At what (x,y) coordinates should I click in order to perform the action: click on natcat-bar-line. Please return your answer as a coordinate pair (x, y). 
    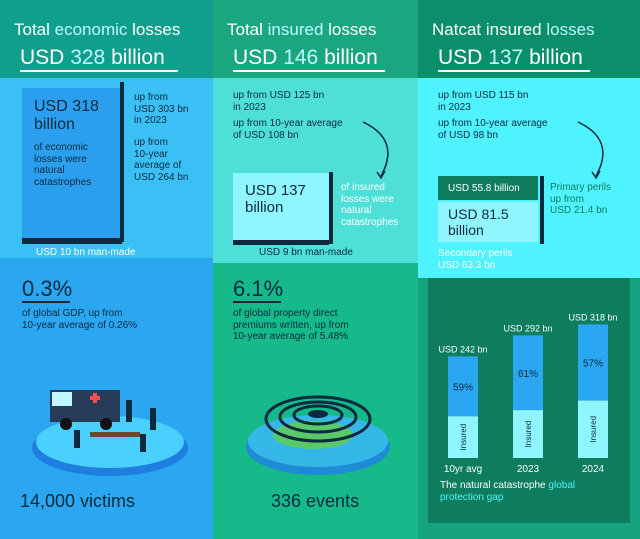
    Looking at the image, I should click on (542, 210).